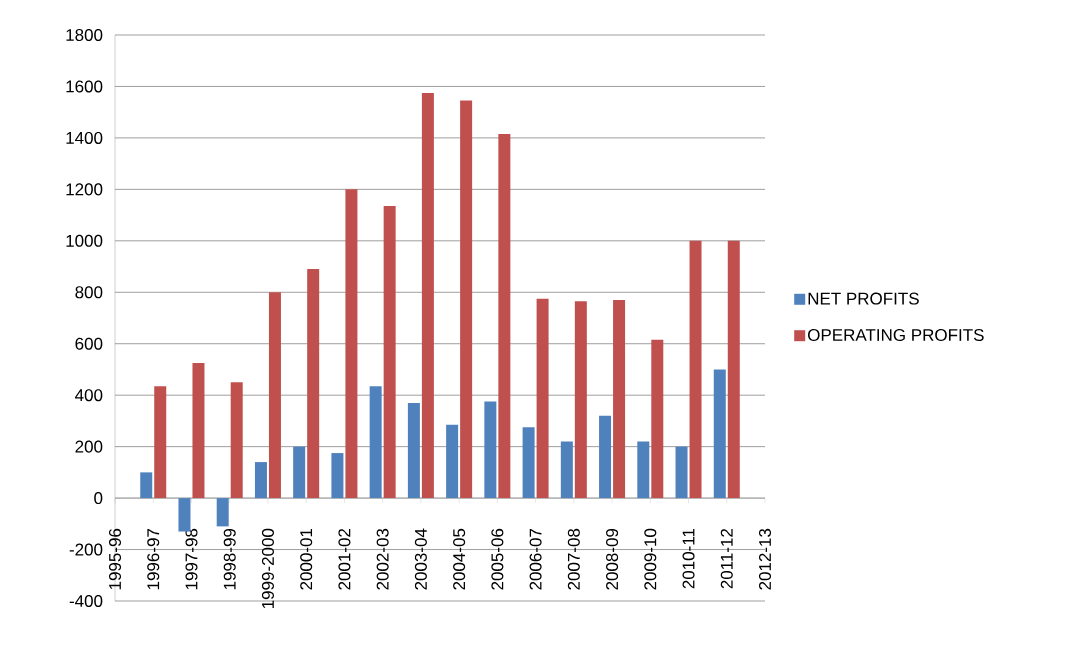 Image resolution: width=1070 pixels, height=662 pixels. Describe the element at coordinates (229, 559) in the screenshot. I see `x-tick-label: 1998-99` at that location.